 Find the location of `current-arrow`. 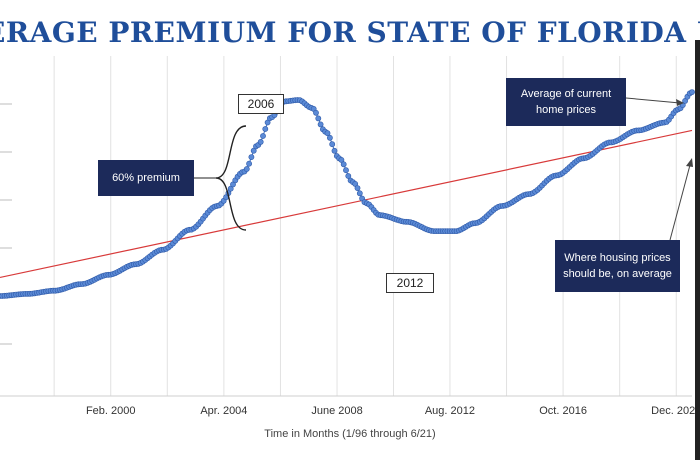

current-arrow is located at coordinates (653, 100).